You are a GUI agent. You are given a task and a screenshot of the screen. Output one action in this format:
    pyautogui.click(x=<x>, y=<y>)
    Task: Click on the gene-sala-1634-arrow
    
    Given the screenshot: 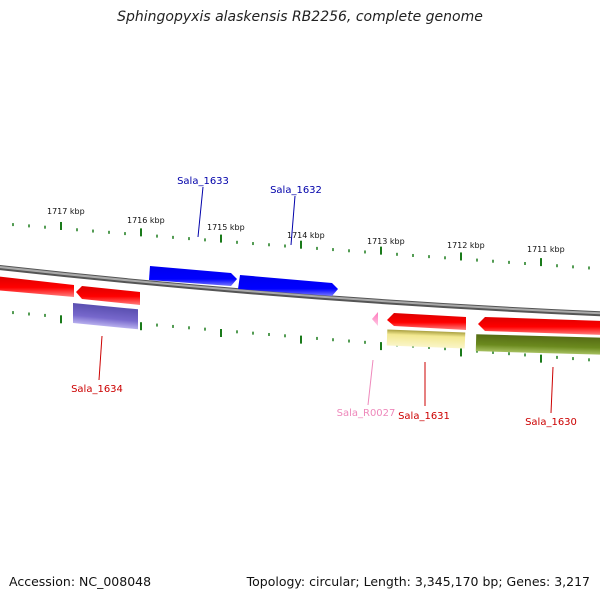 What is the action you would take?
    pyautogui.click(x=108, y=295)
    